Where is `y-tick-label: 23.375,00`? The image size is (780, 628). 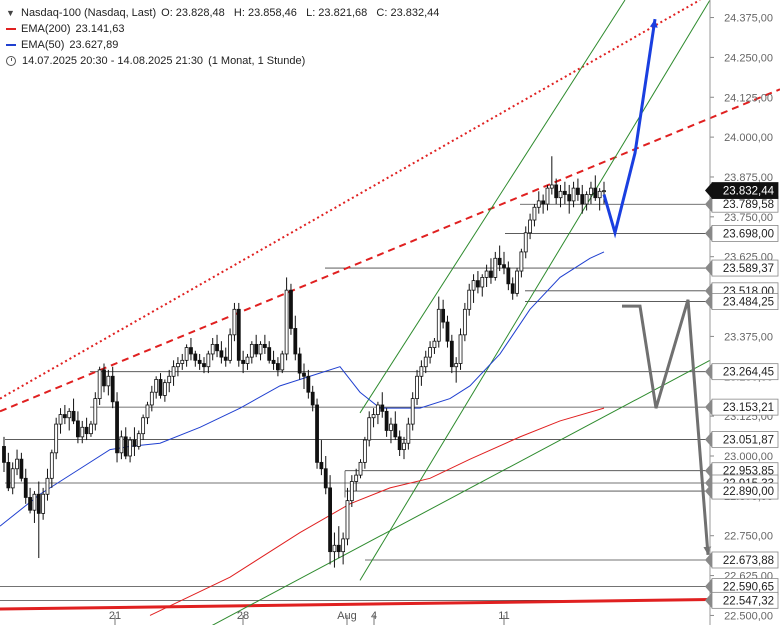
y-tick-label: 23.375,00 is located at coordinates (748, 337).